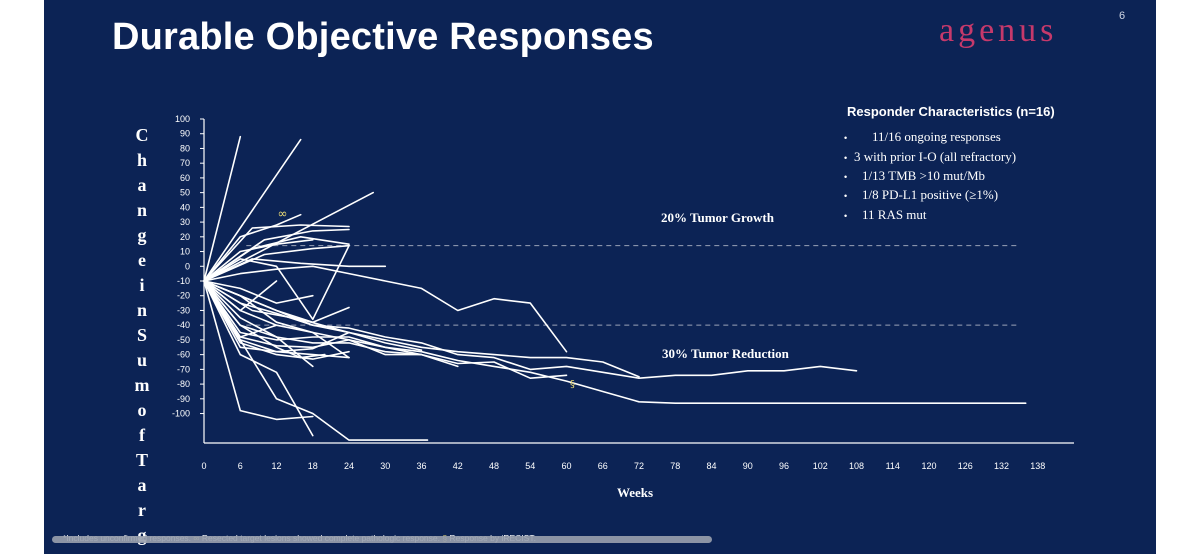 The height and width of the screenshot is (554, 1200). What do you see at coordinates (951, 111) in the screenshot?
I see `characteristics-heading: Responder Characteristics (n=16)` at bounding box center [951, 111].